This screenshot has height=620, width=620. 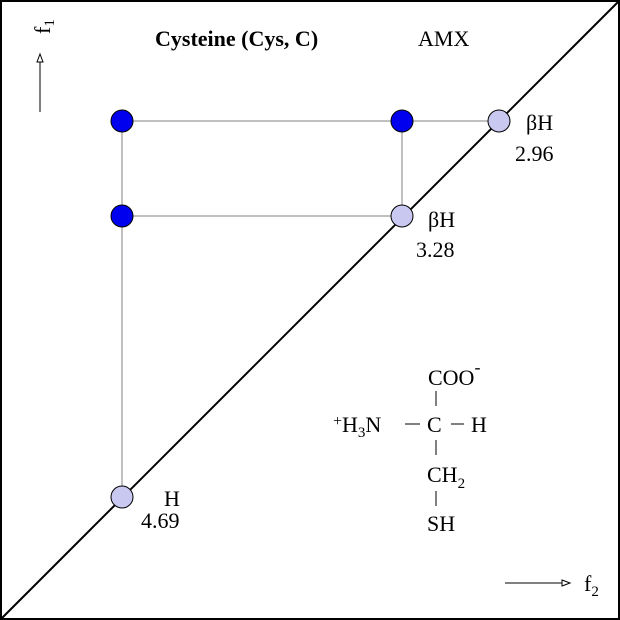 I want to click on f1-axis: f1, so click(x=44, y=65).